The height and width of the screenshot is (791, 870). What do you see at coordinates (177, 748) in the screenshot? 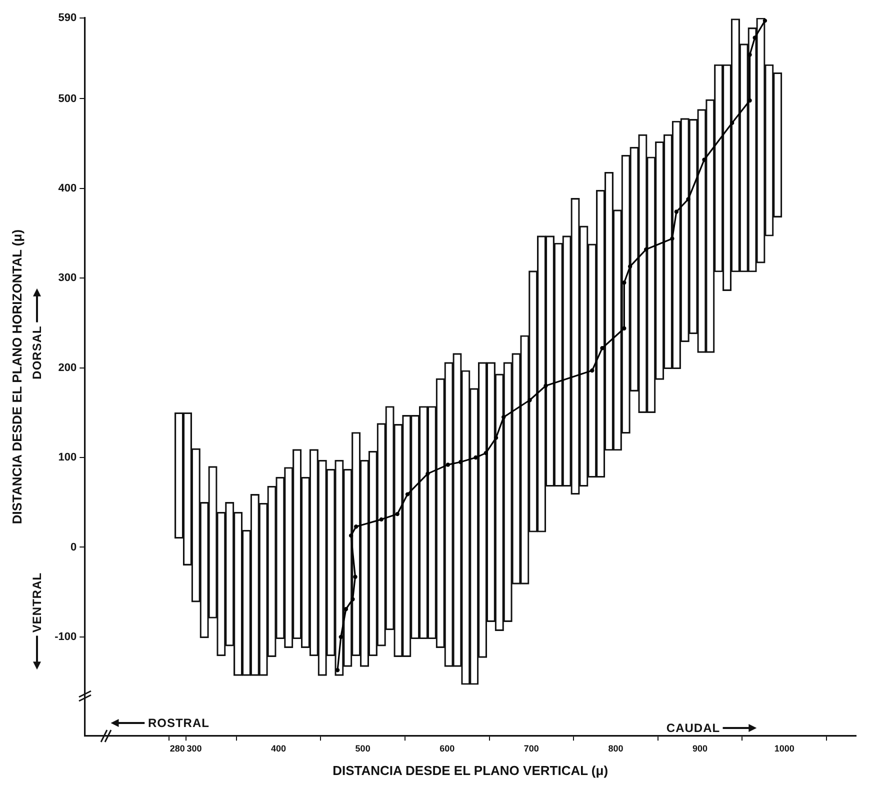
I see `x-tick-label: 280` at bounding box center [177, 748].